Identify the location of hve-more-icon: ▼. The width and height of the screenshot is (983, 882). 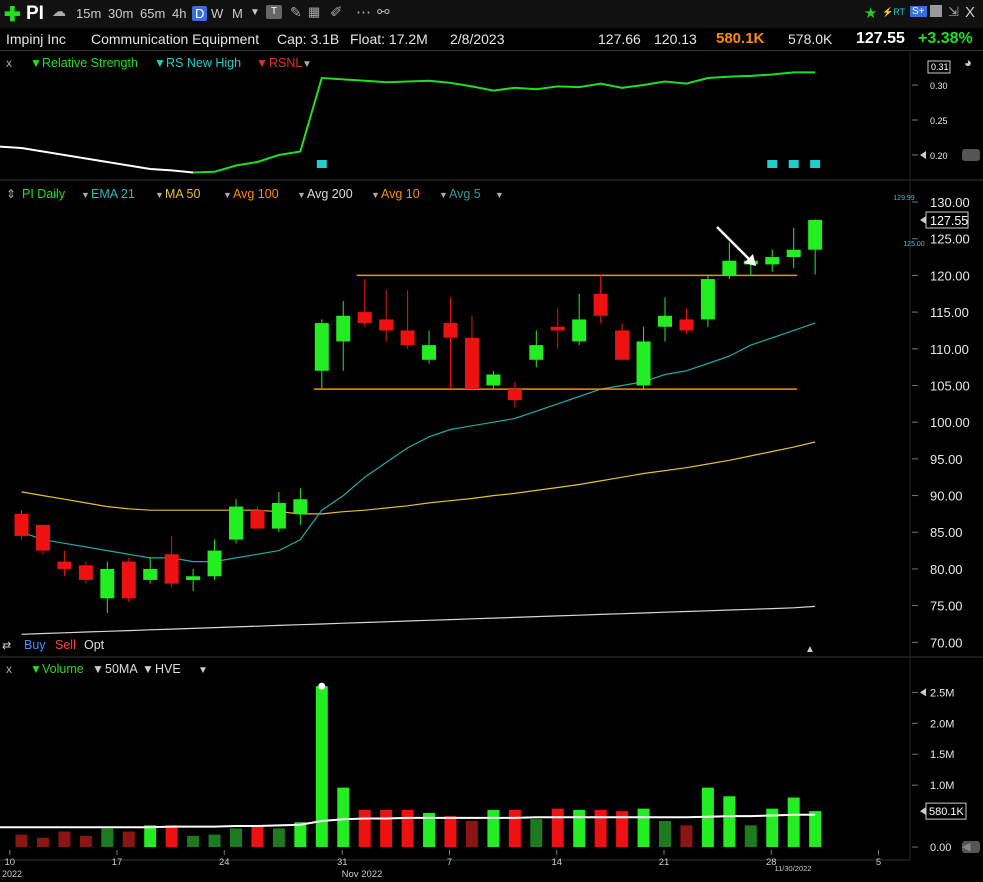
(203, 670).